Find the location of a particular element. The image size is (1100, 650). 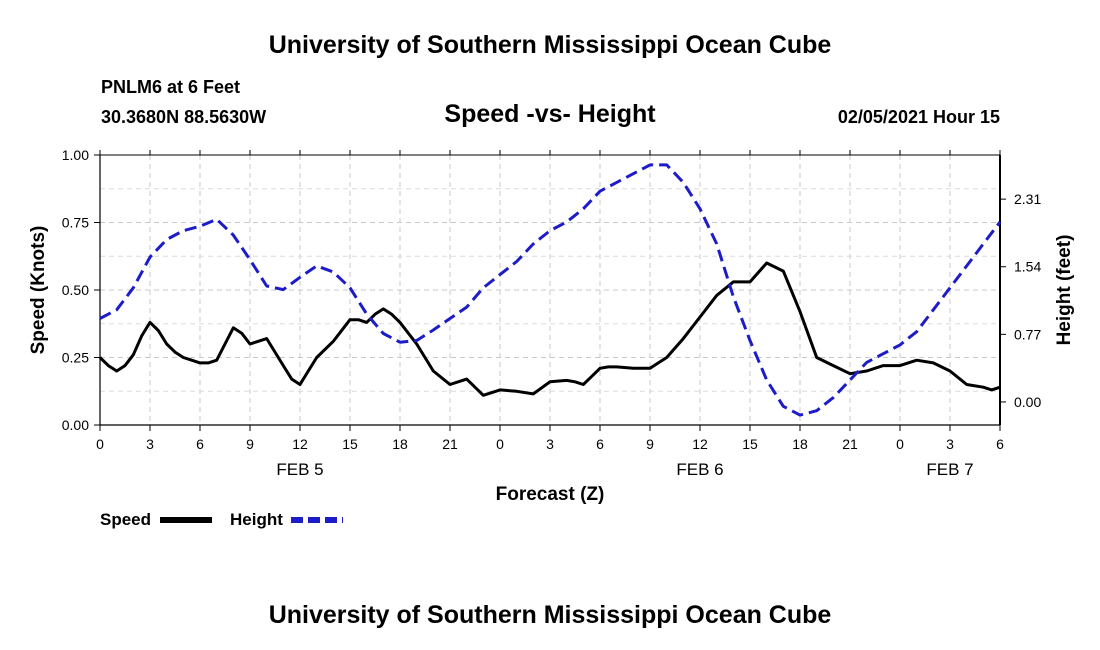

y2-axis-title: Height (feet) is located at coordinates (1064, 290).